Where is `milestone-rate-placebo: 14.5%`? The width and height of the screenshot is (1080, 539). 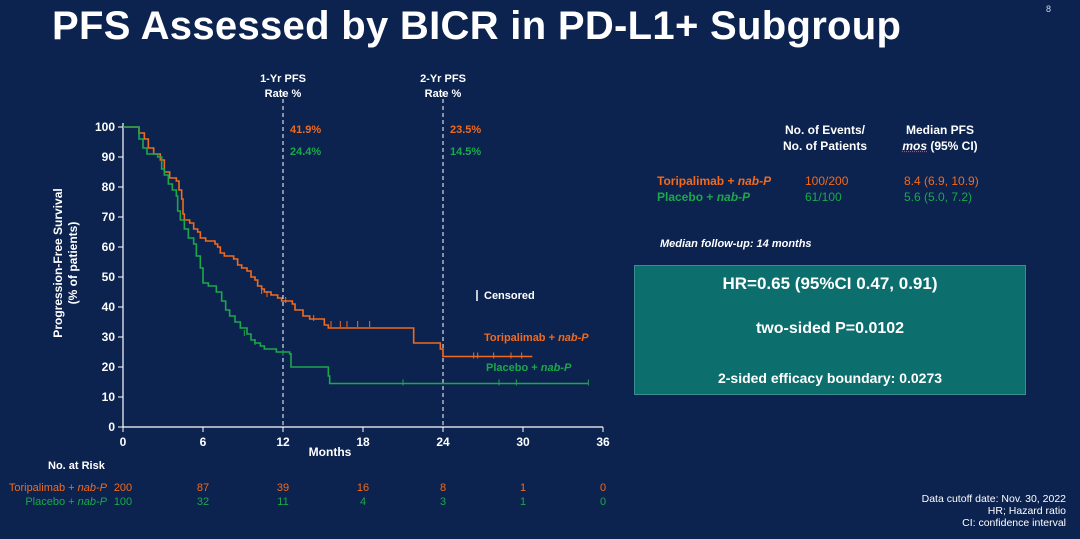
milestone-rate-placebo: 14.5% is located at coordinates (465, 152).